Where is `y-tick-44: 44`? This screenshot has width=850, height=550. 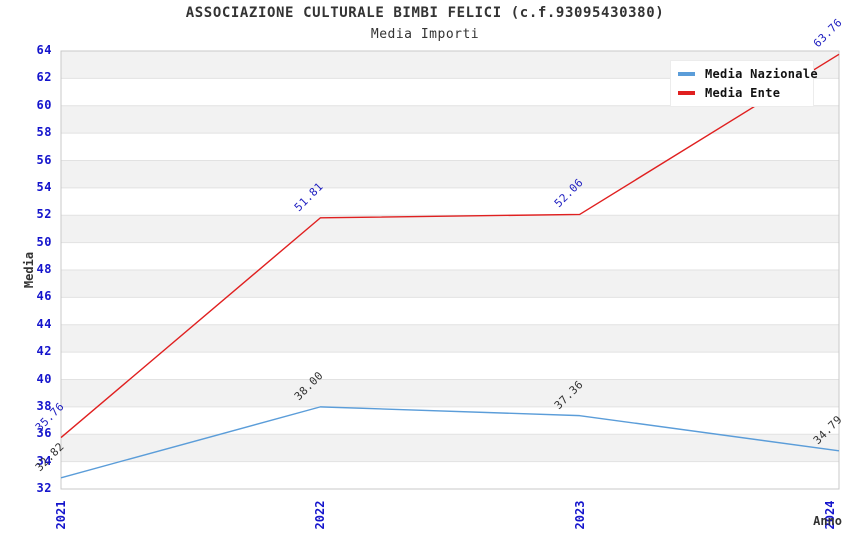 y-tick-44: 44 is located at coordinates (44, 323).